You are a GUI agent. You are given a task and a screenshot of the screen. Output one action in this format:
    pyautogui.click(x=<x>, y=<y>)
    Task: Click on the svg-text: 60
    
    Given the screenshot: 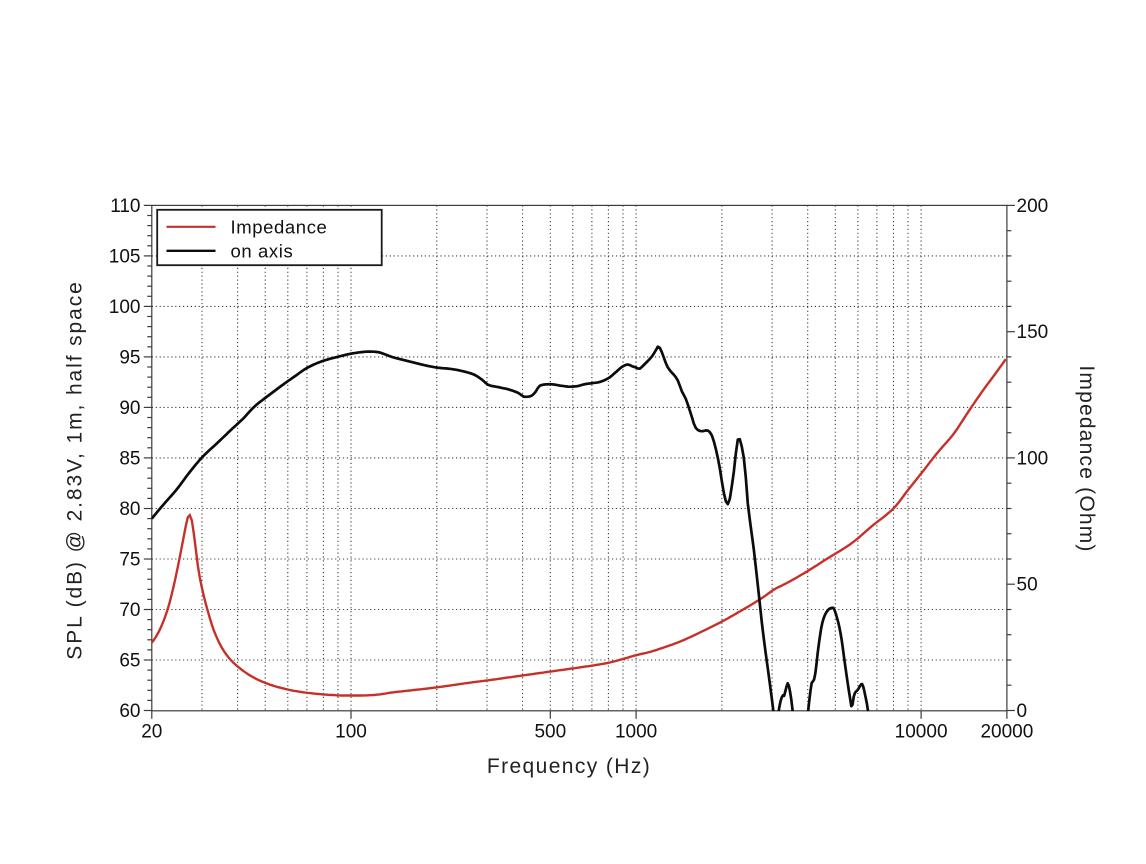 What is the action you would take?
    pyautogui.click(x=129, y=711)
    